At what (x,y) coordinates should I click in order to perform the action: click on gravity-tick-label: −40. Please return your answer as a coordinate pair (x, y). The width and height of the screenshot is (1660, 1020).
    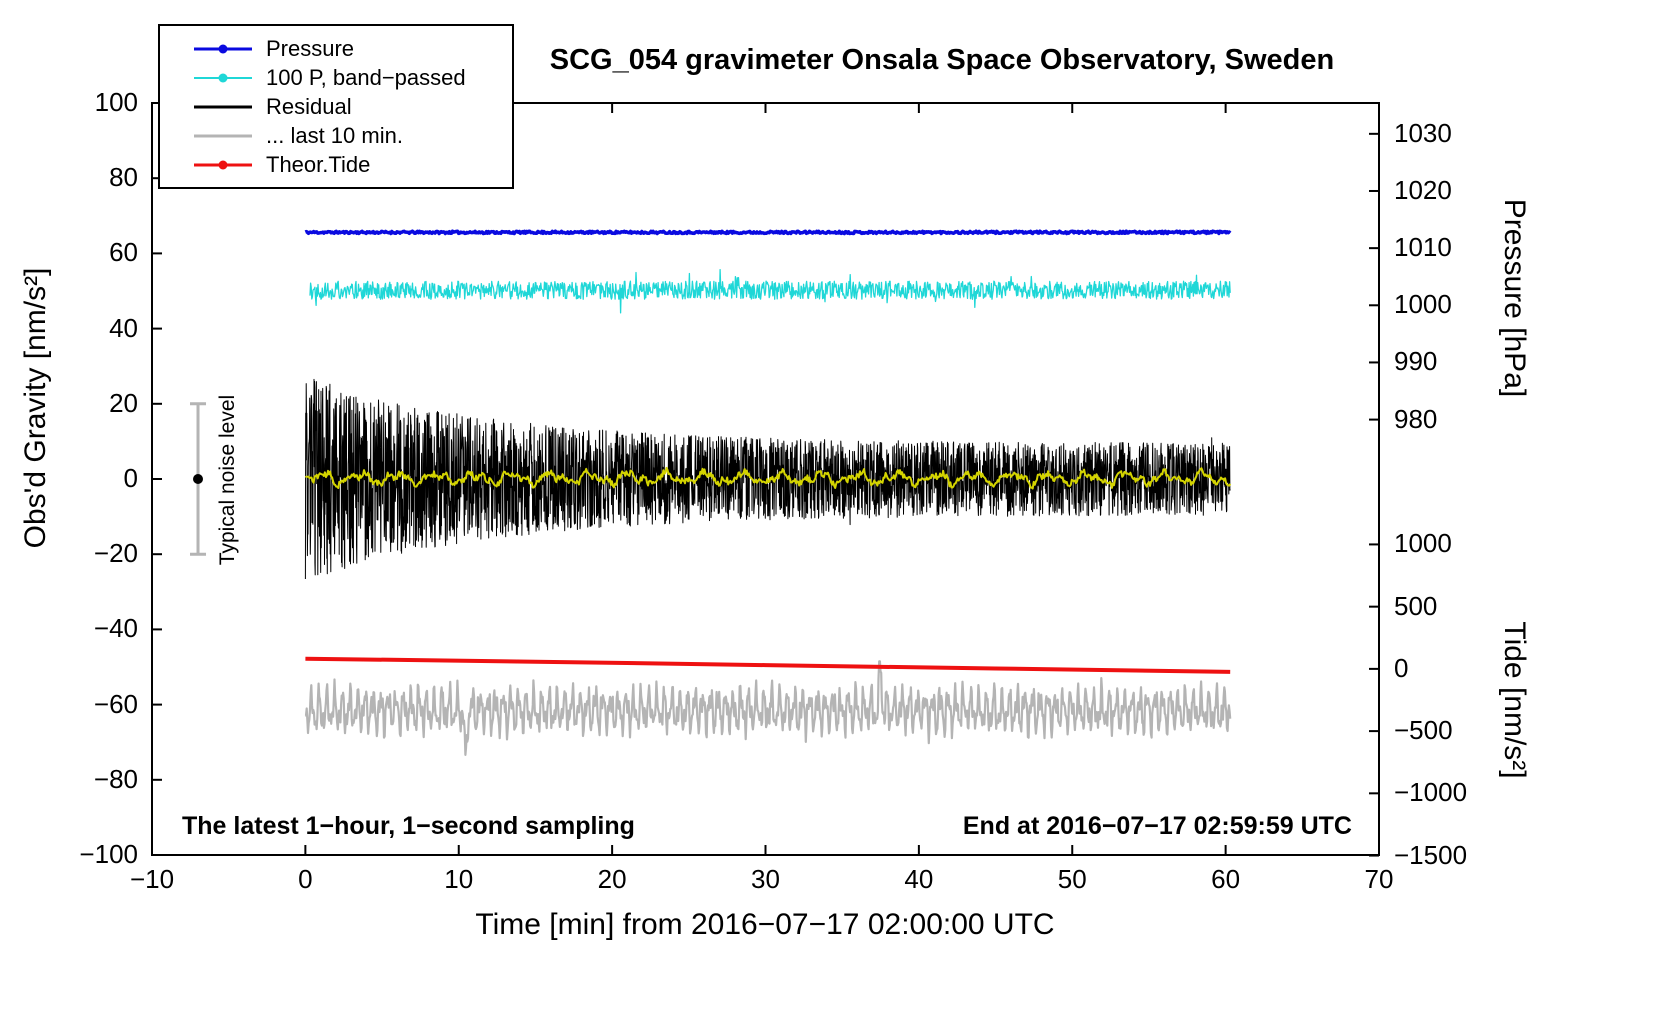
    Looking at the image, I should click on (115, 628).